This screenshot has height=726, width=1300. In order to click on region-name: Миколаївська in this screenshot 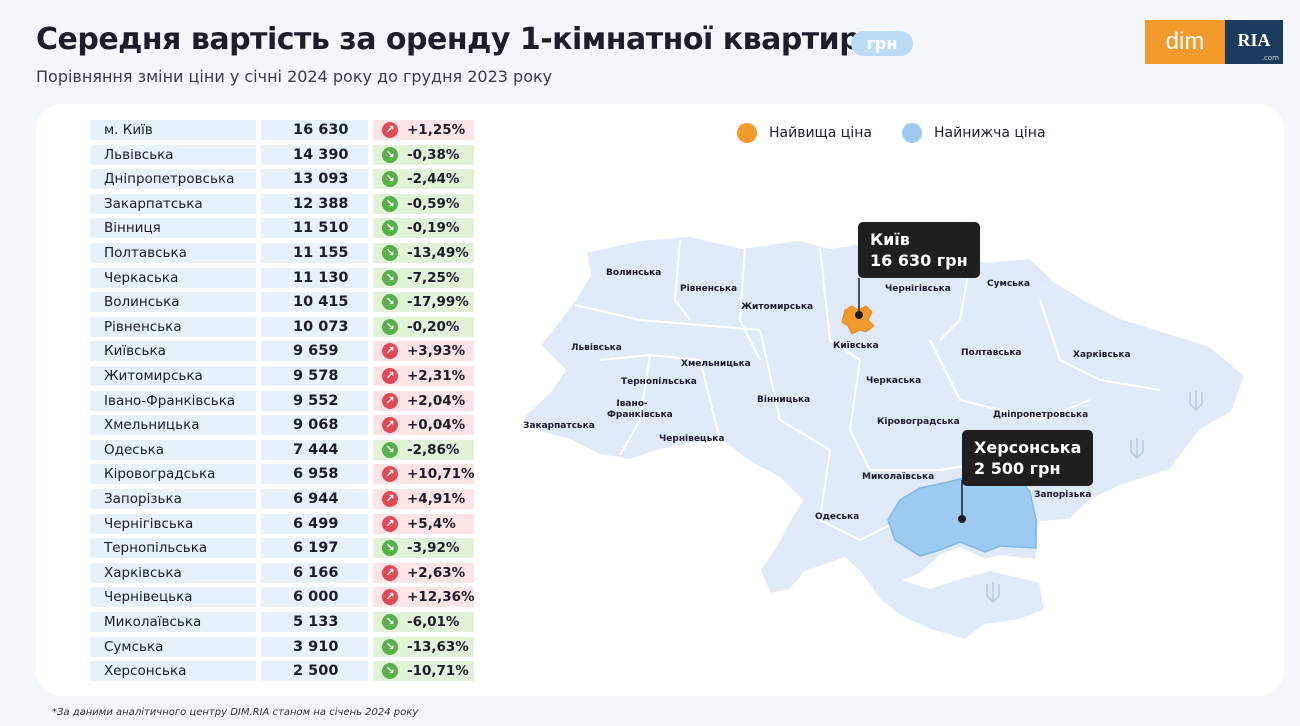, I will do `click(173, 622)`.